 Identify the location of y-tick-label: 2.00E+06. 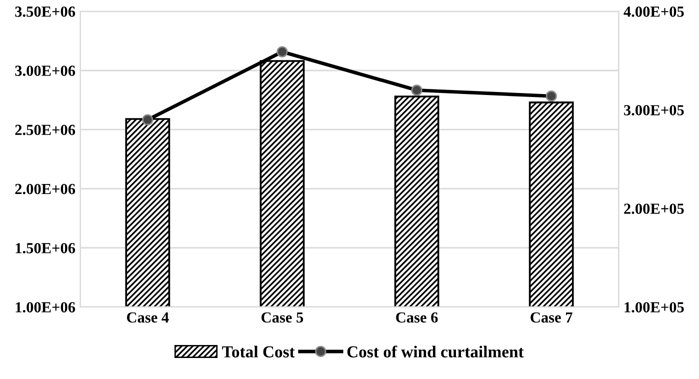
(45, 189).